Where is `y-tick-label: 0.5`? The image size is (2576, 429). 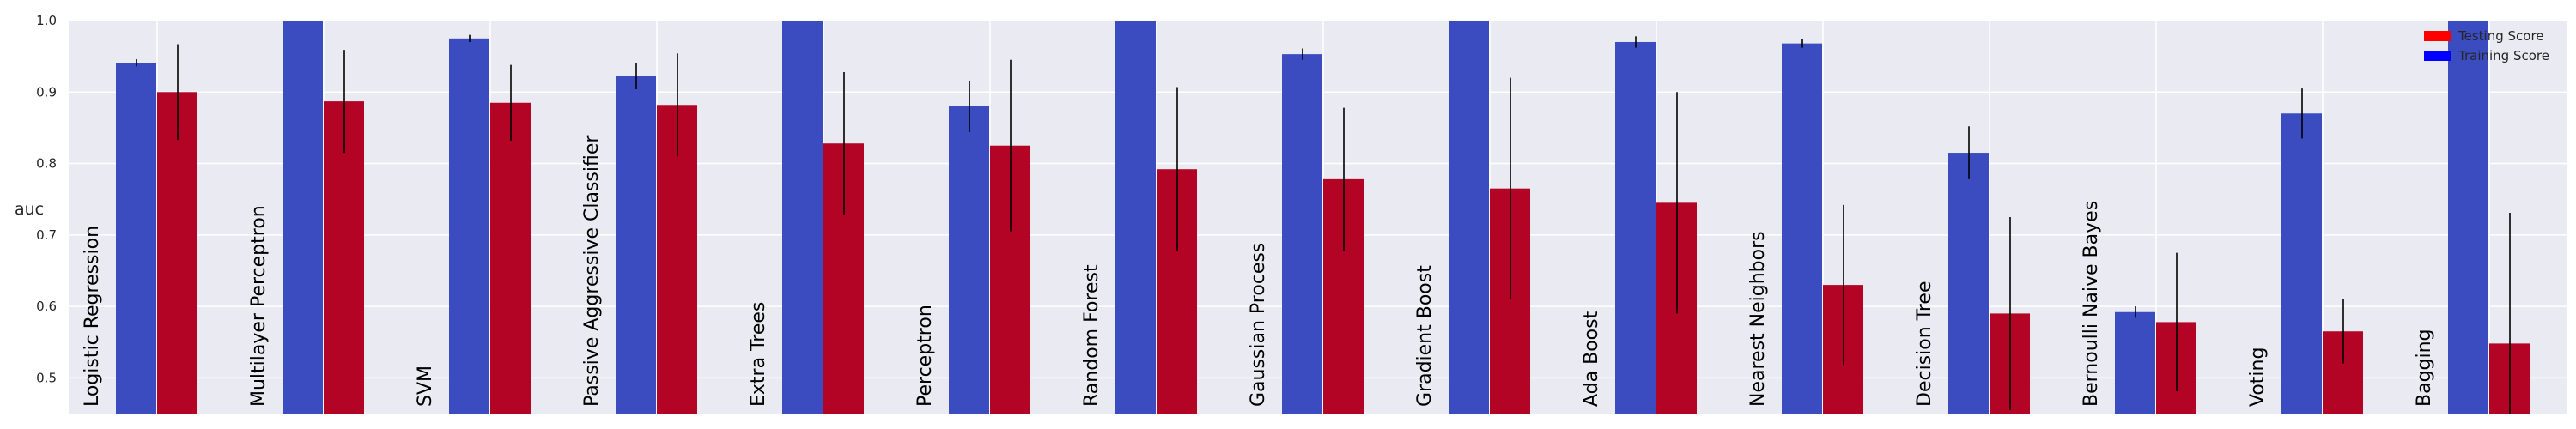 y-tick-label: 0.5 is located at coordinates (46, 377).